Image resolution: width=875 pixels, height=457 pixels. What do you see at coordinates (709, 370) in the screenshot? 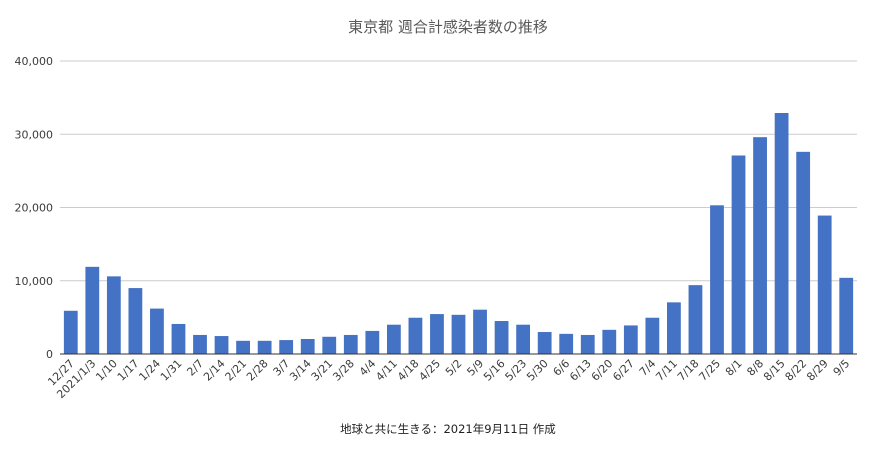
I see `x-tick-label: 7/25` at bounding box center [709, 370].